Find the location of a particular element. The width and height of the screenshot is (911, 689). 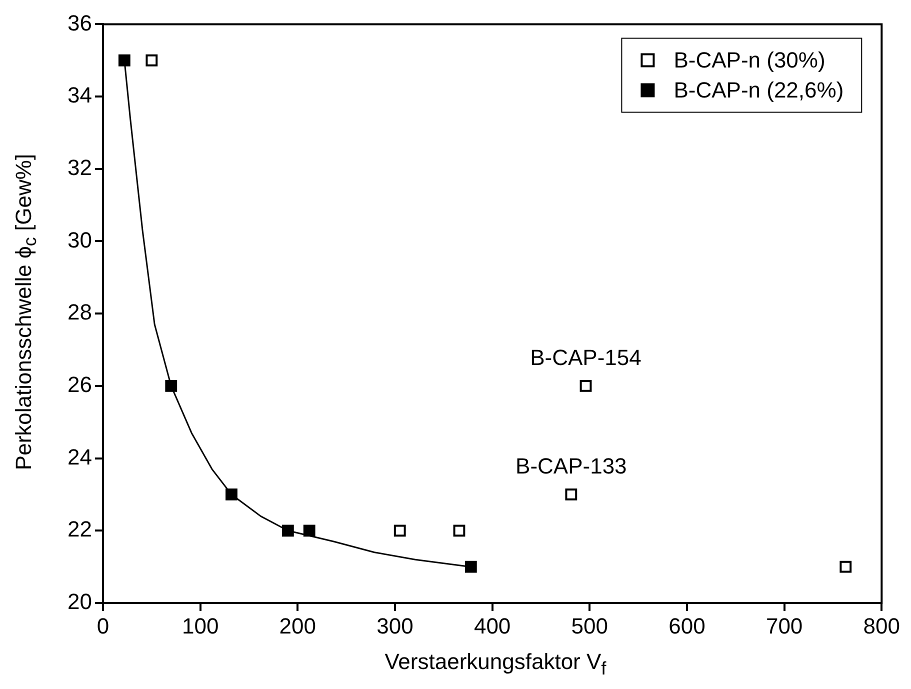

x-tick-label: 300 is located at coordinates (395, 625).